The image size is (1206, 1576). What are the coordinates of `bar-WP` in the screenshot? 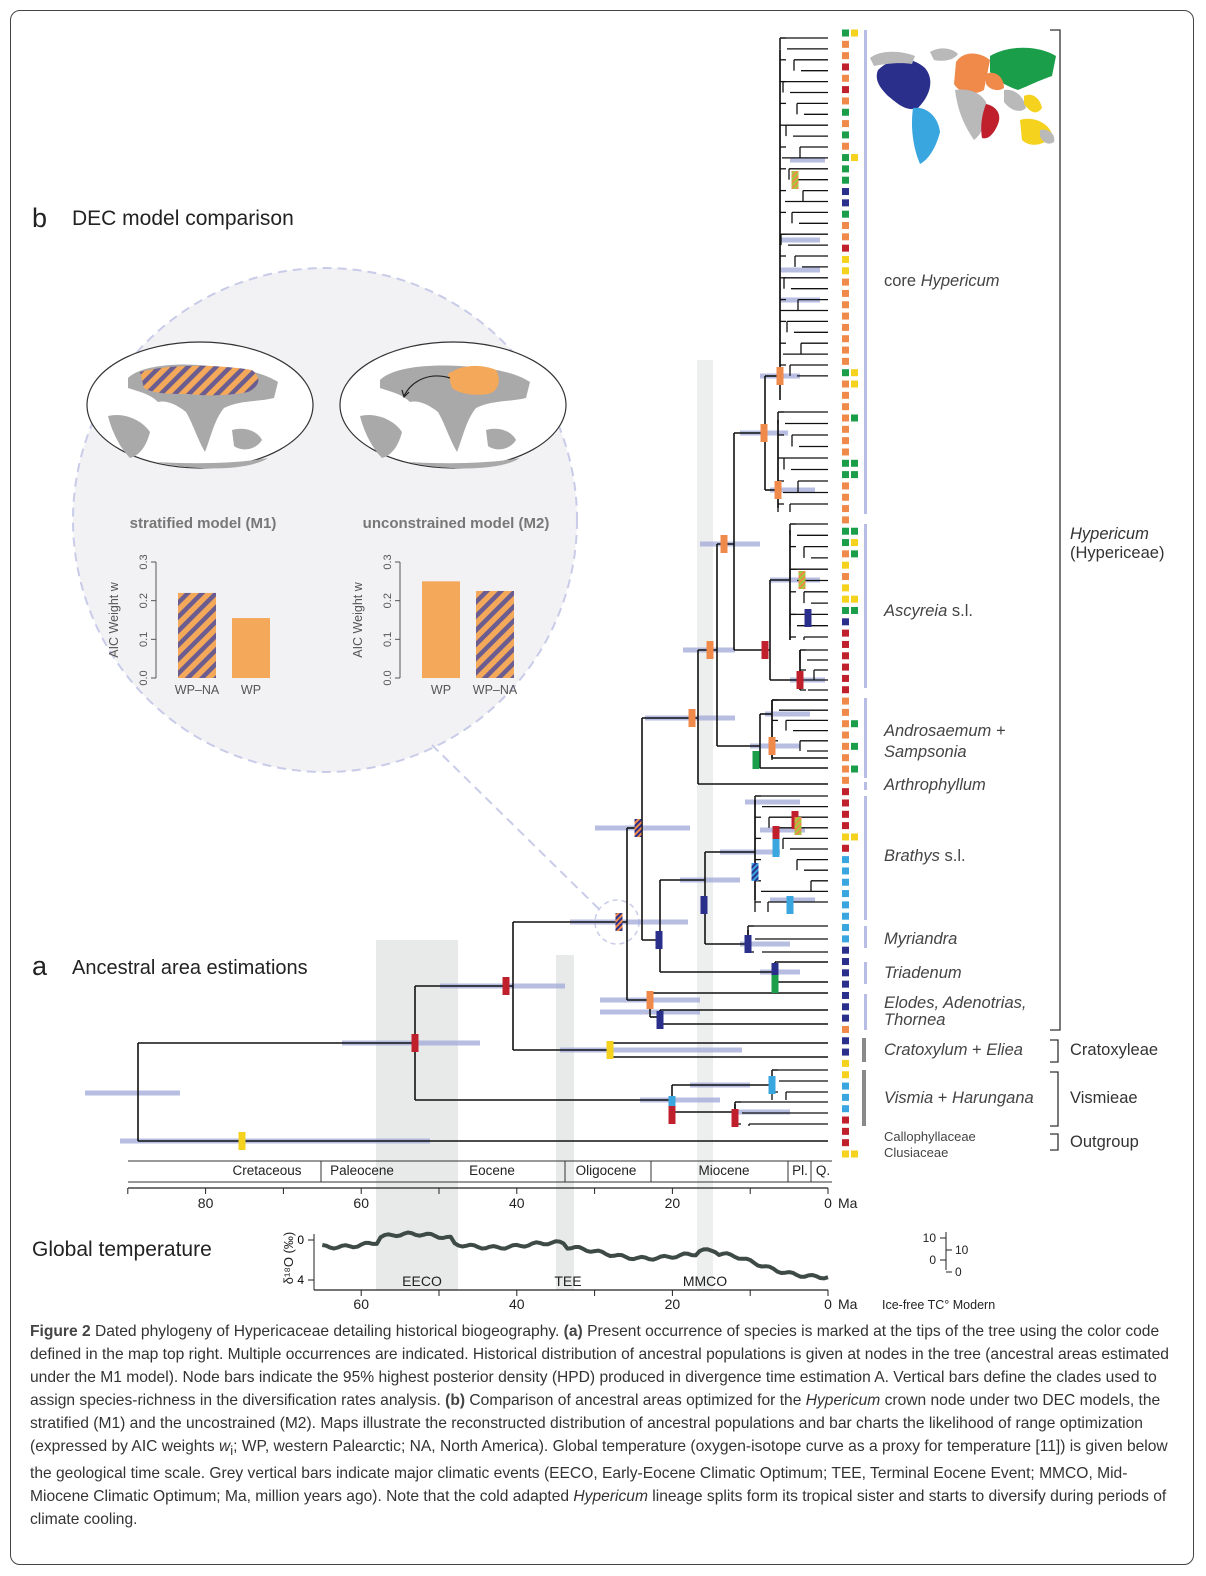 It's located at (251, 648).